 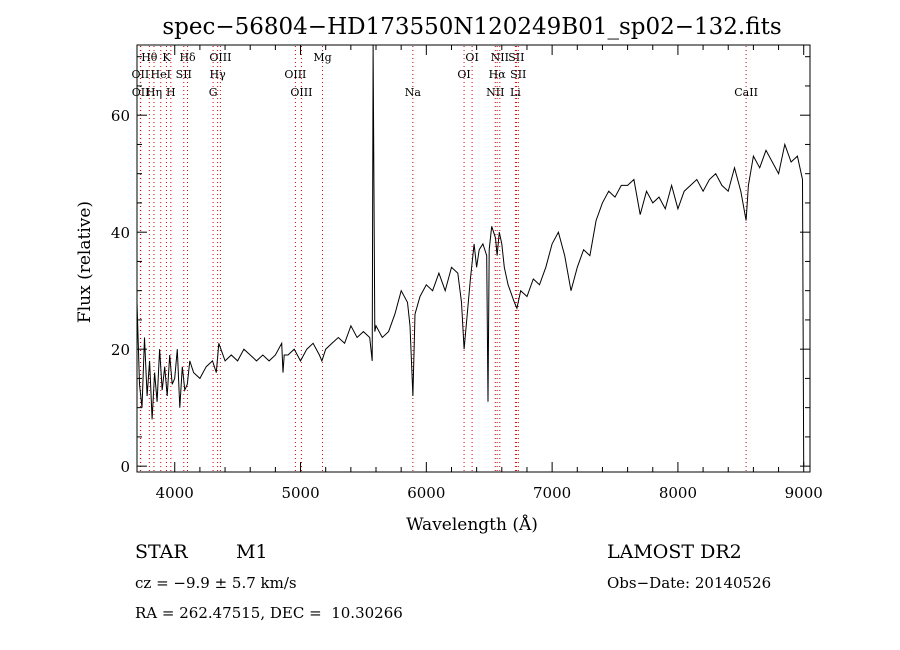 What do you see at coordinates (678, 493) in the screenshot?
I see `x-tick-label: 8000` at bounding box center [678, 493].